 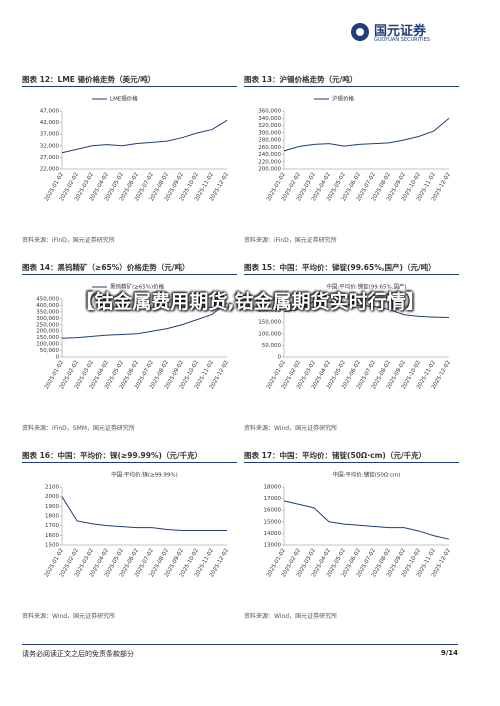 I want to click on y-tick-label: 2100, so click(x=52, y=488).